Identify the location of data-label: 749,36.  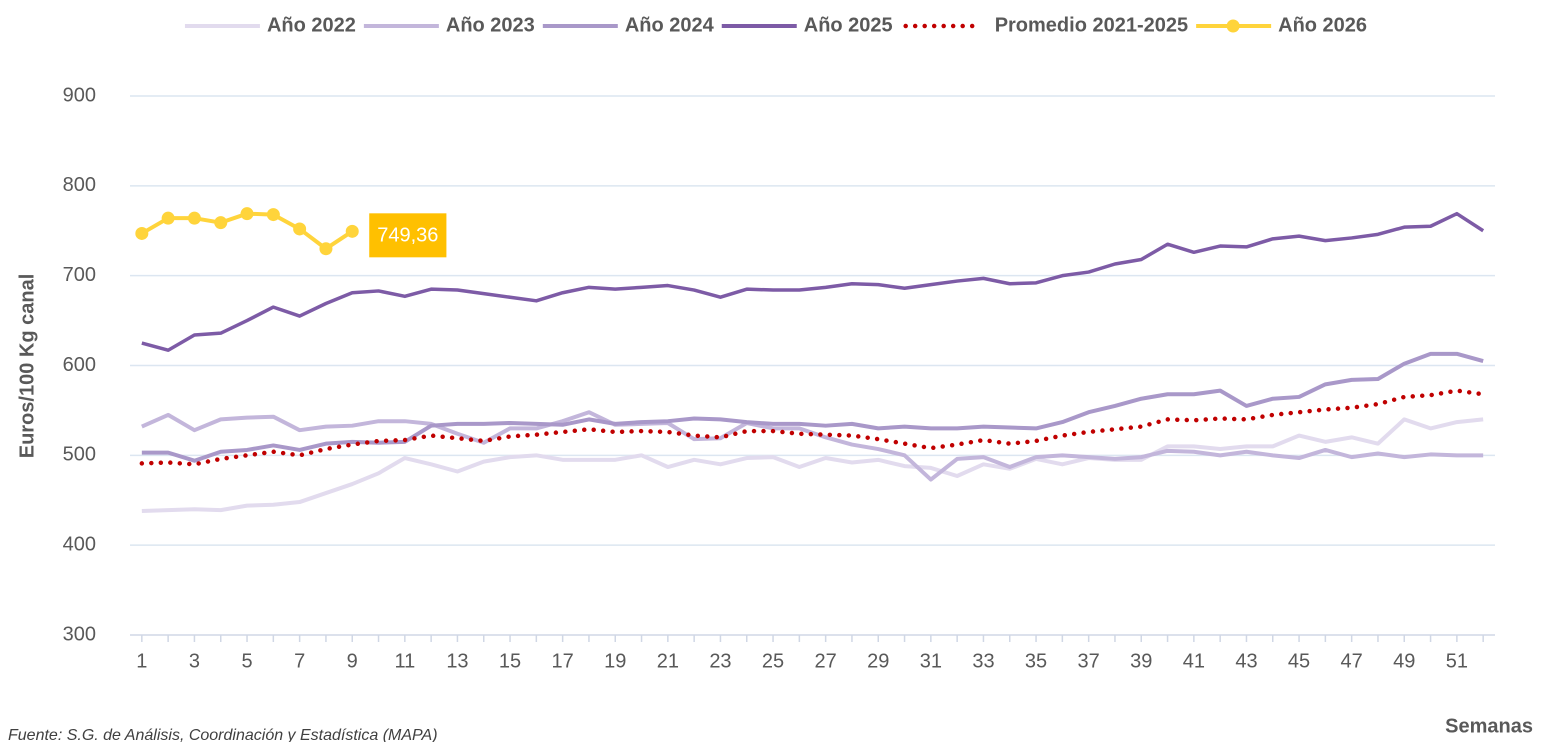
(407, 236).